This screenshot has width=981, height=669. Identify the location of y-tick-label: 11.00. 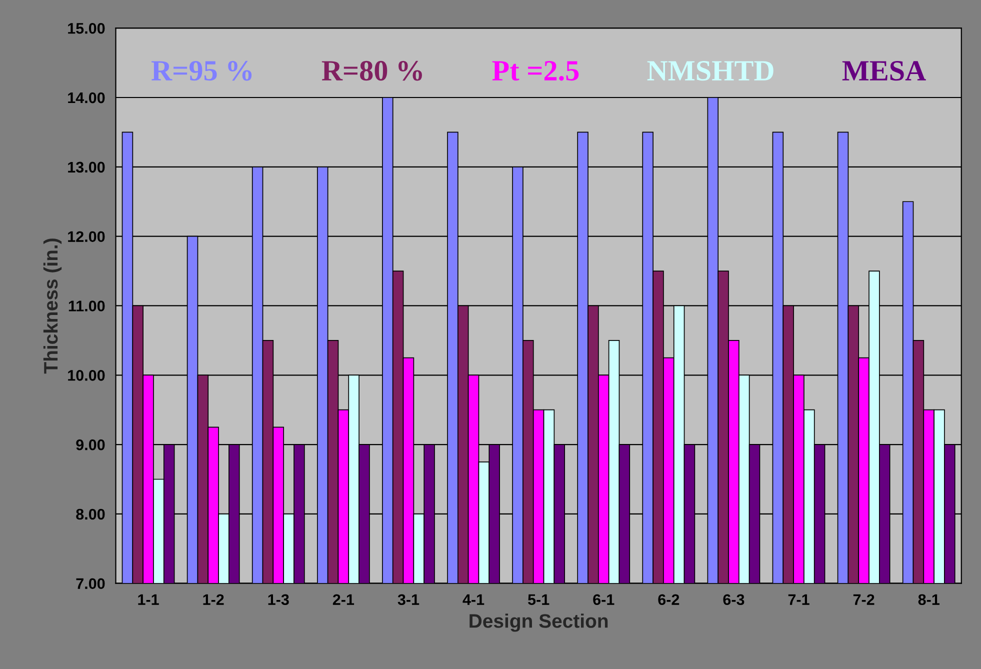
(86, 306).